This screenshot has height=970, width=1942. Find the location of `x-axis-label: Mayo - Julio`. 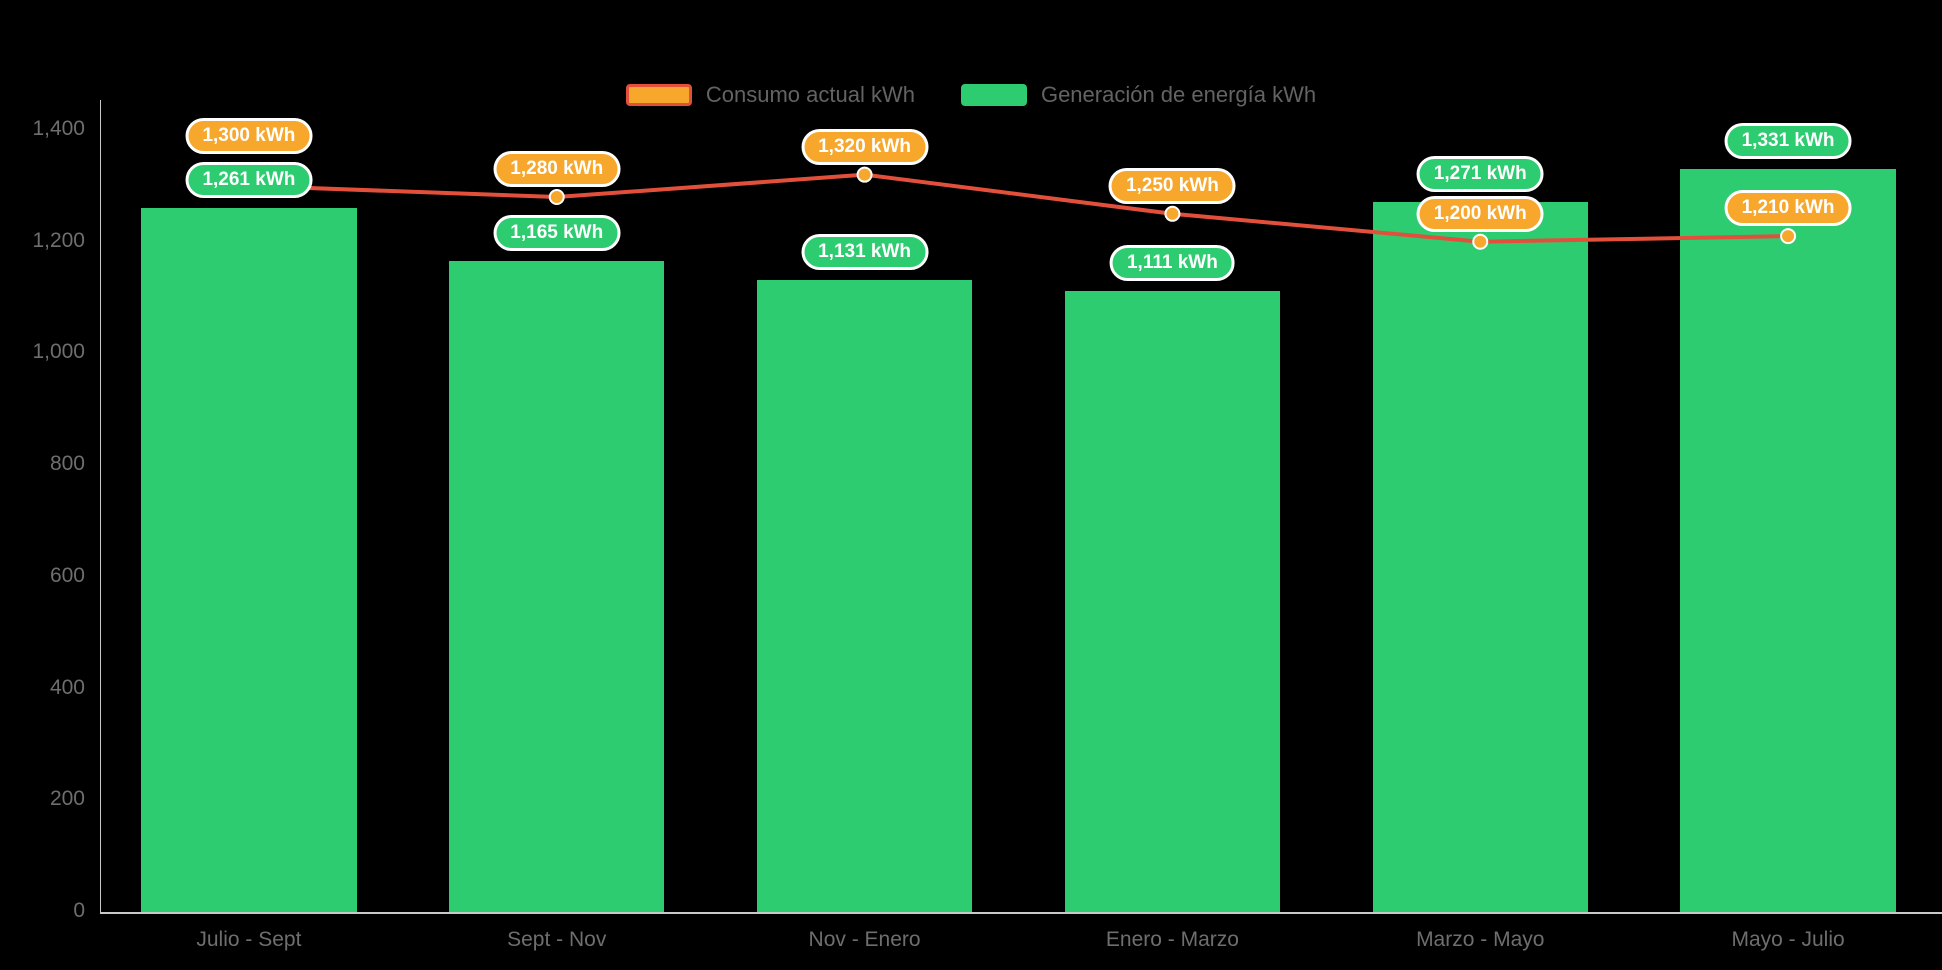

x-axis-label: Mayo - Julio is located at coordinates (1788, 939).